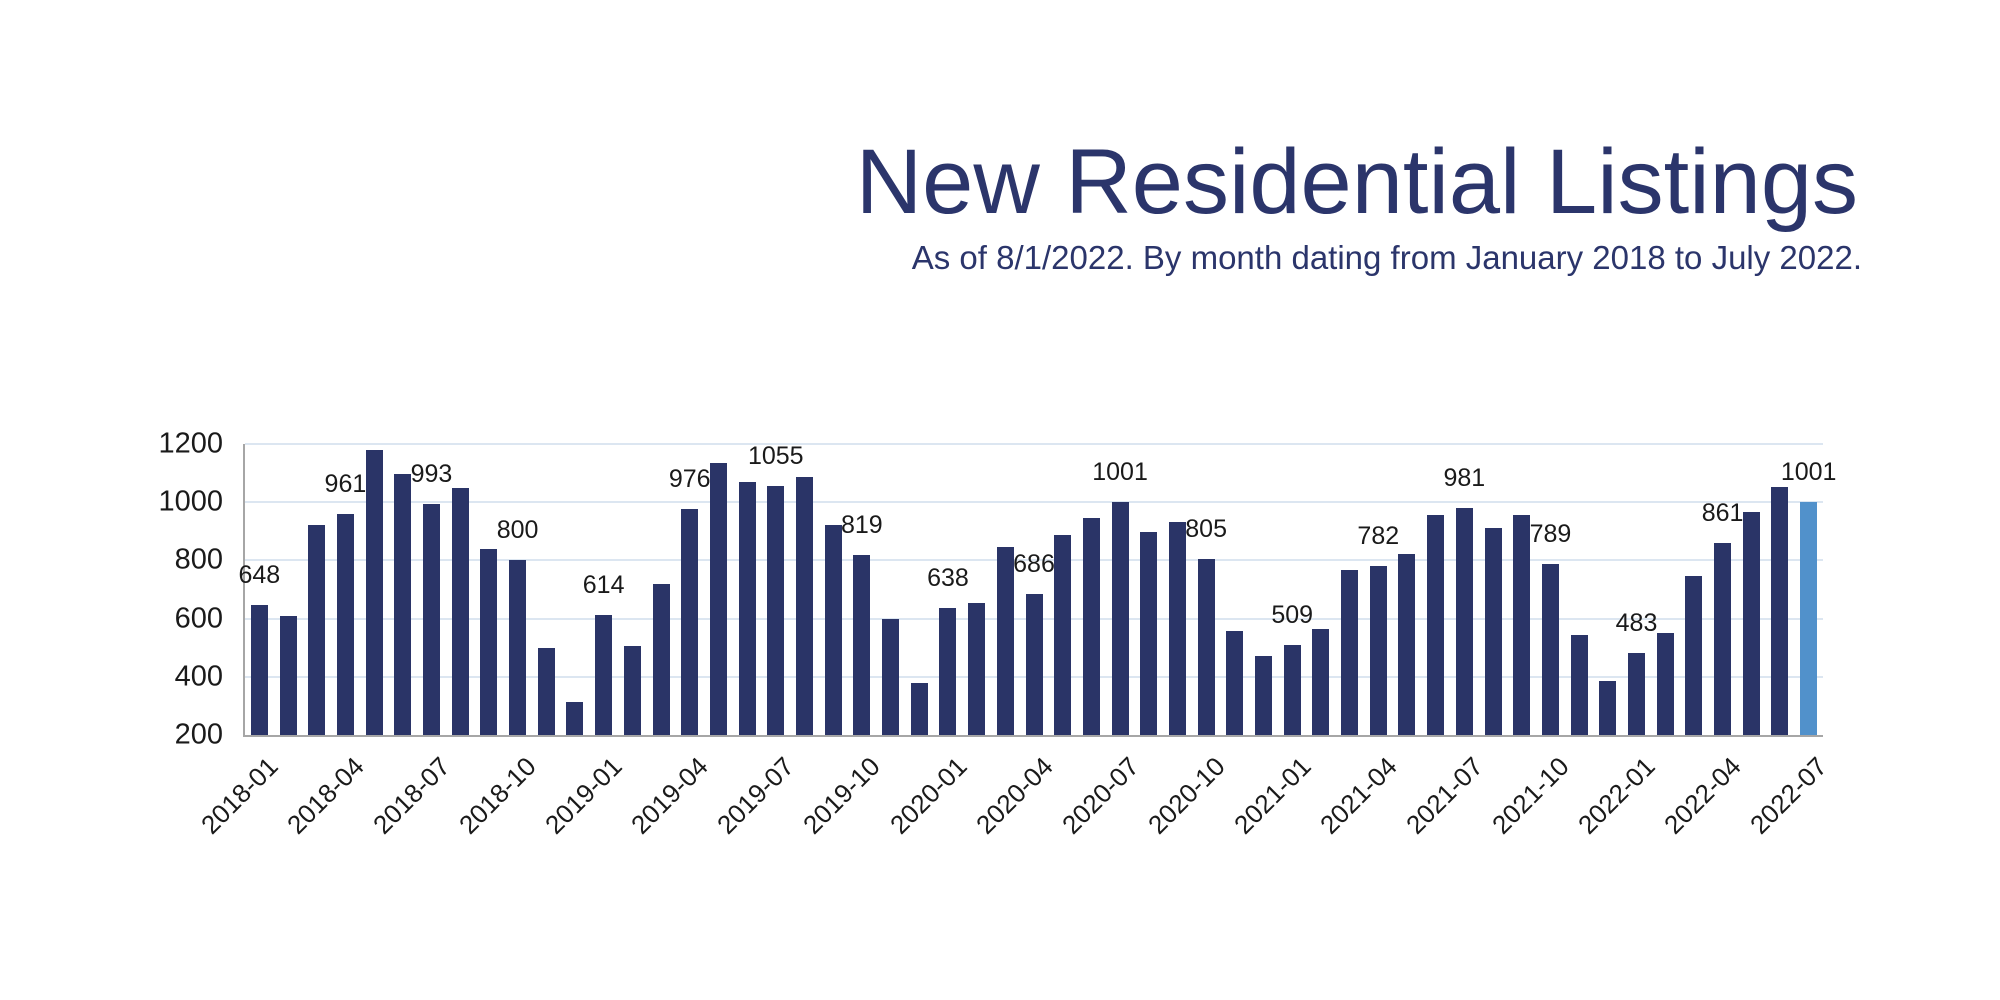  What do you see at coordinates (239, 795) in the screenshot?
I see `x-axis-tick-label-2018-01: 2018-01` at bounding box center [239, 795].